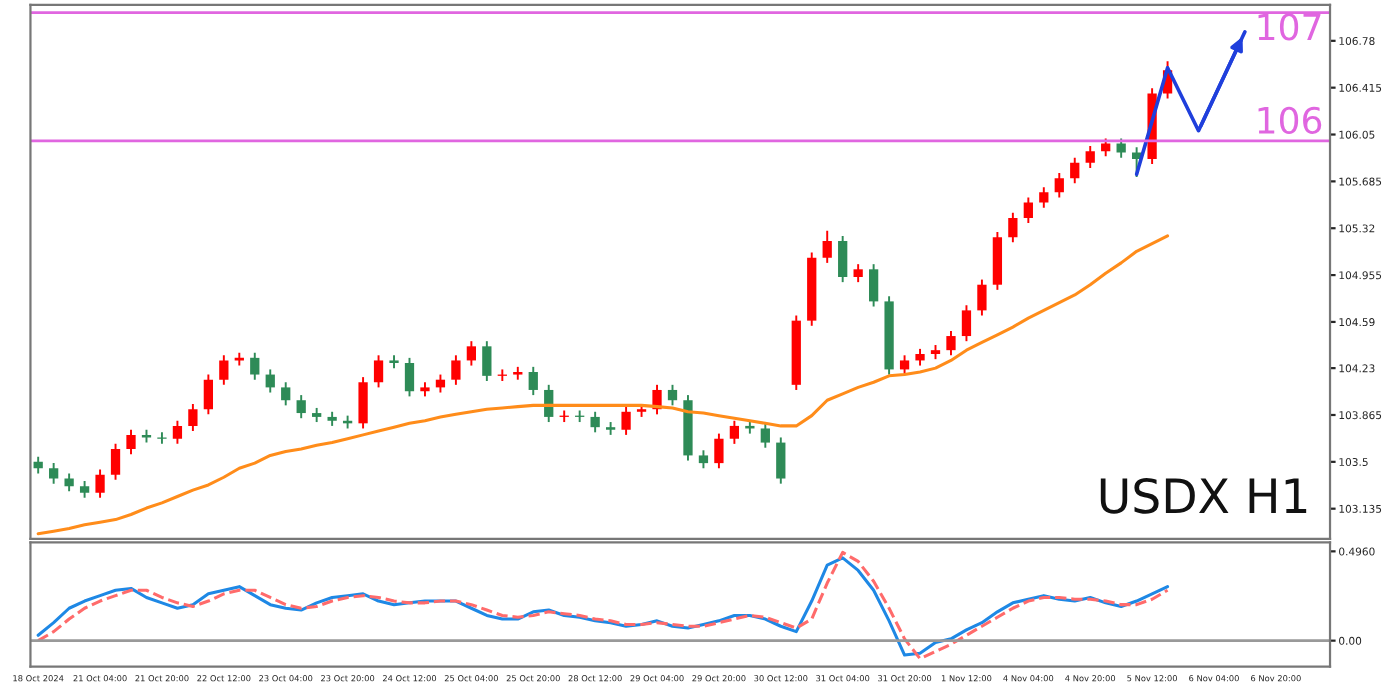  I want to click on line-series, so click(1190, 103).